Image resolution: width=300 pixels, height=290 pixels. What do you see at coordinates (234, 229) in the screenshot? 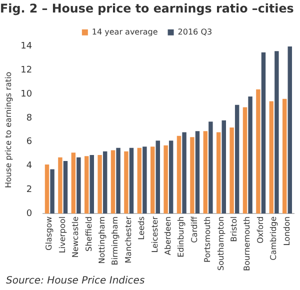
I see `x-tick-label: Bristol` at bounding box center [234, 229].